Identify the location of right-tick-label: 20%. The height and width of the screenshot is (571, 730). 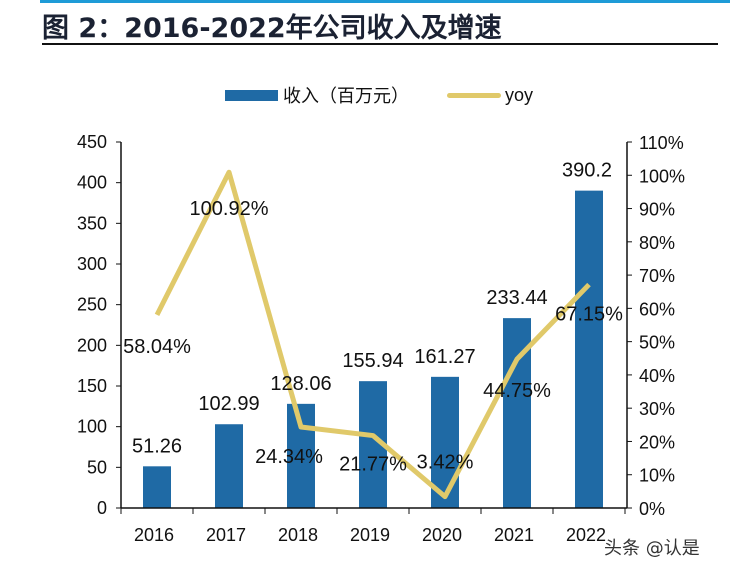
(657, 442).